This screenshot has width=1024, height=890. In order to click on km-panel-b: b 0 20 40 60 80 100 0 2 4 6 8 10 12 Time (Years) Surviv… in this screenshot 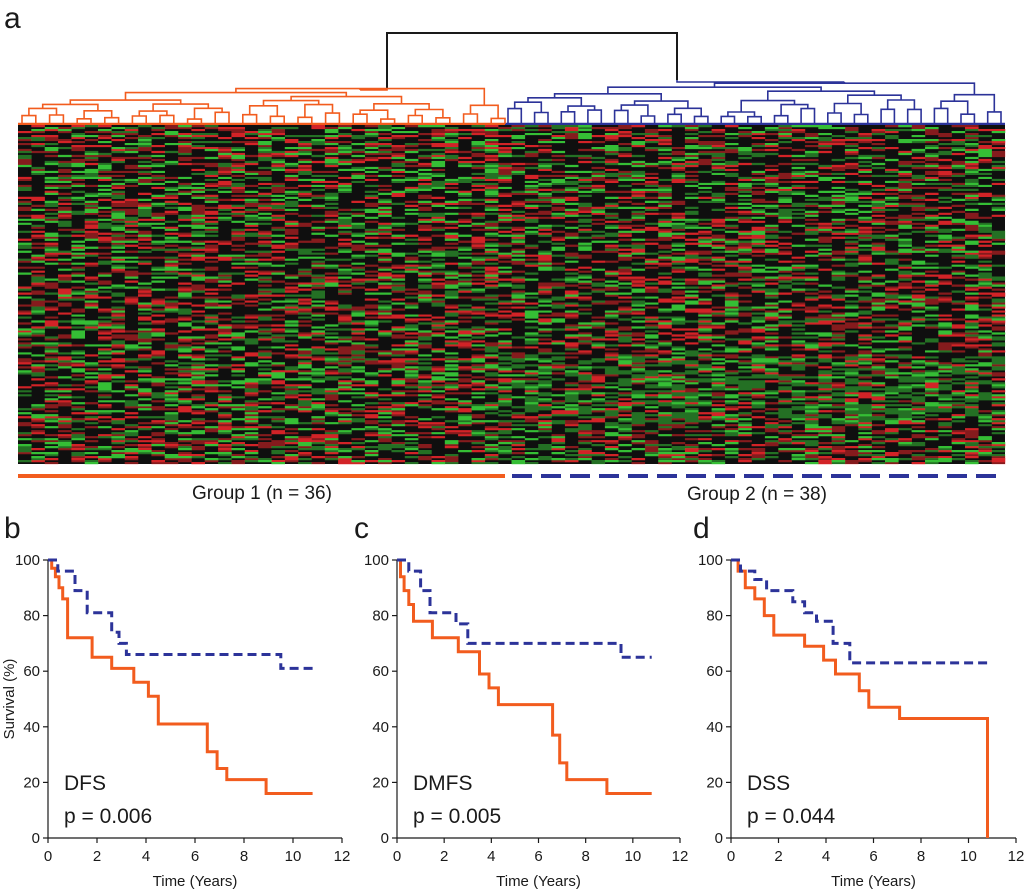, I will do `click(175, 701)`.